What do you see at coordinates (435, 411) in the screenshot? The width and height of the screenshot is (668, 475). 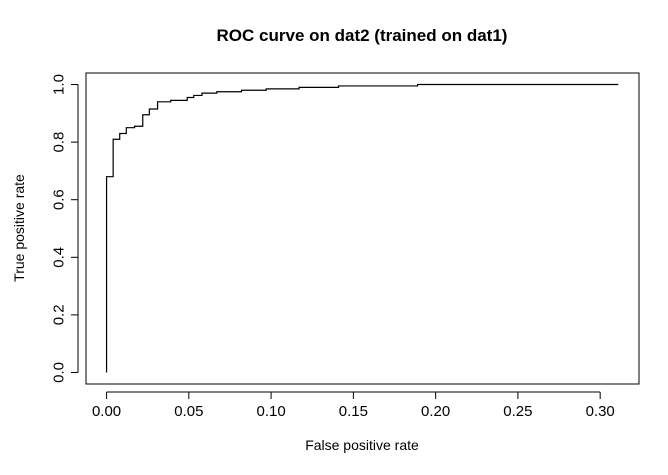 I see `x-tick-label: 0.20` at bounding box center [435, 411].